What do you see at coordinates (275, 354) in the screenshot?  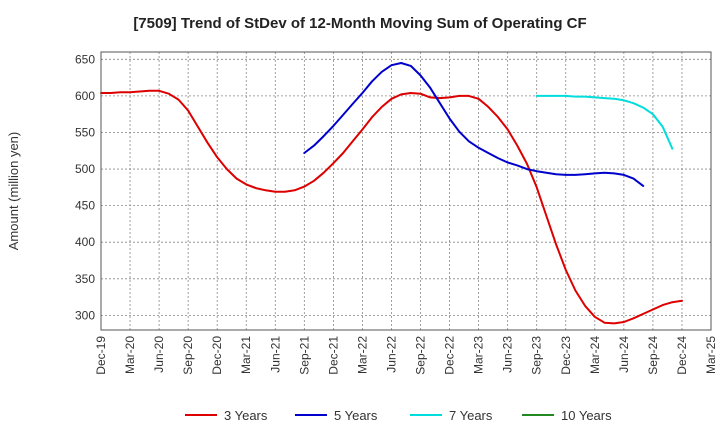 I see `x-tick-label: Jun-21` at bounding box center [275, 354].